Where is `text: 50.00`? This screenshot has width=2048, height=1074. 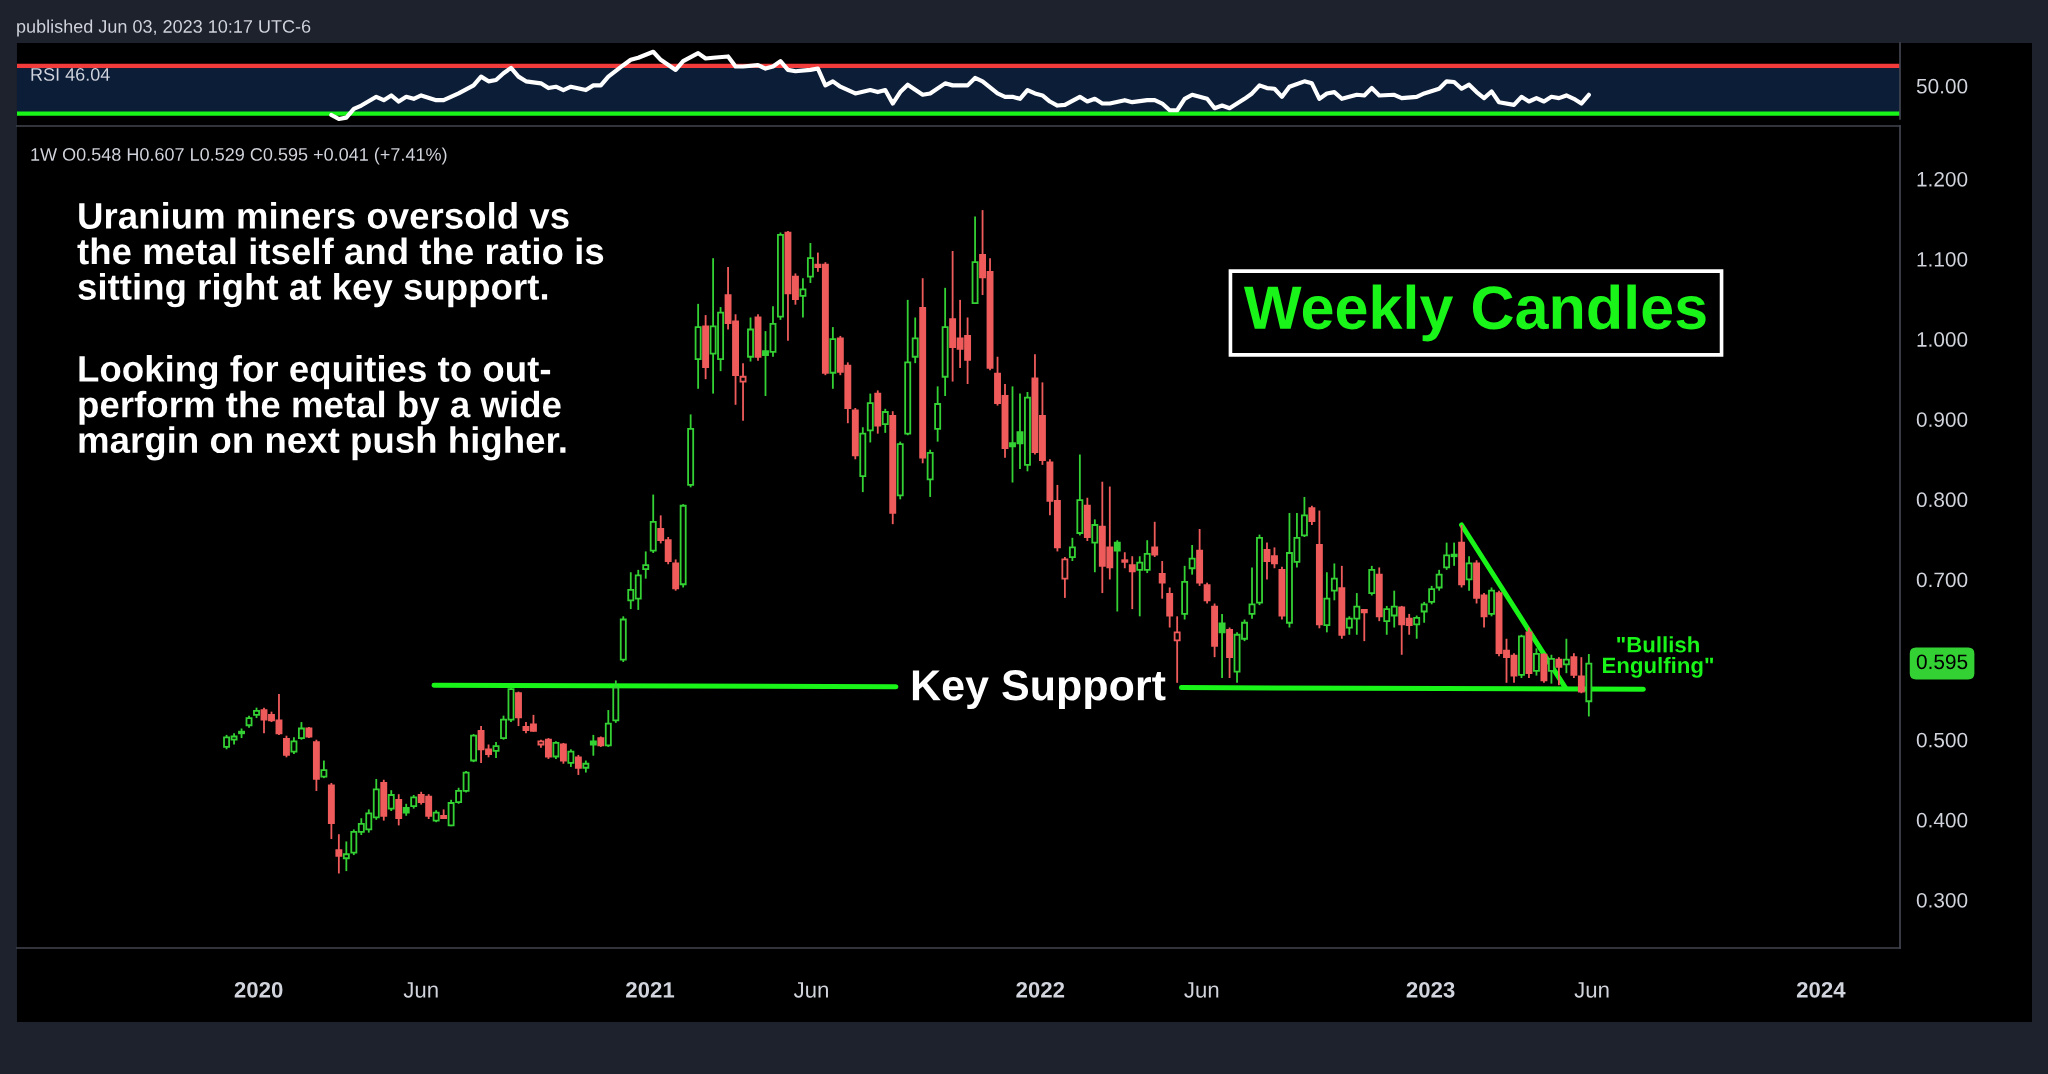 text: 50.00 is located at coordinates (1942, 86).